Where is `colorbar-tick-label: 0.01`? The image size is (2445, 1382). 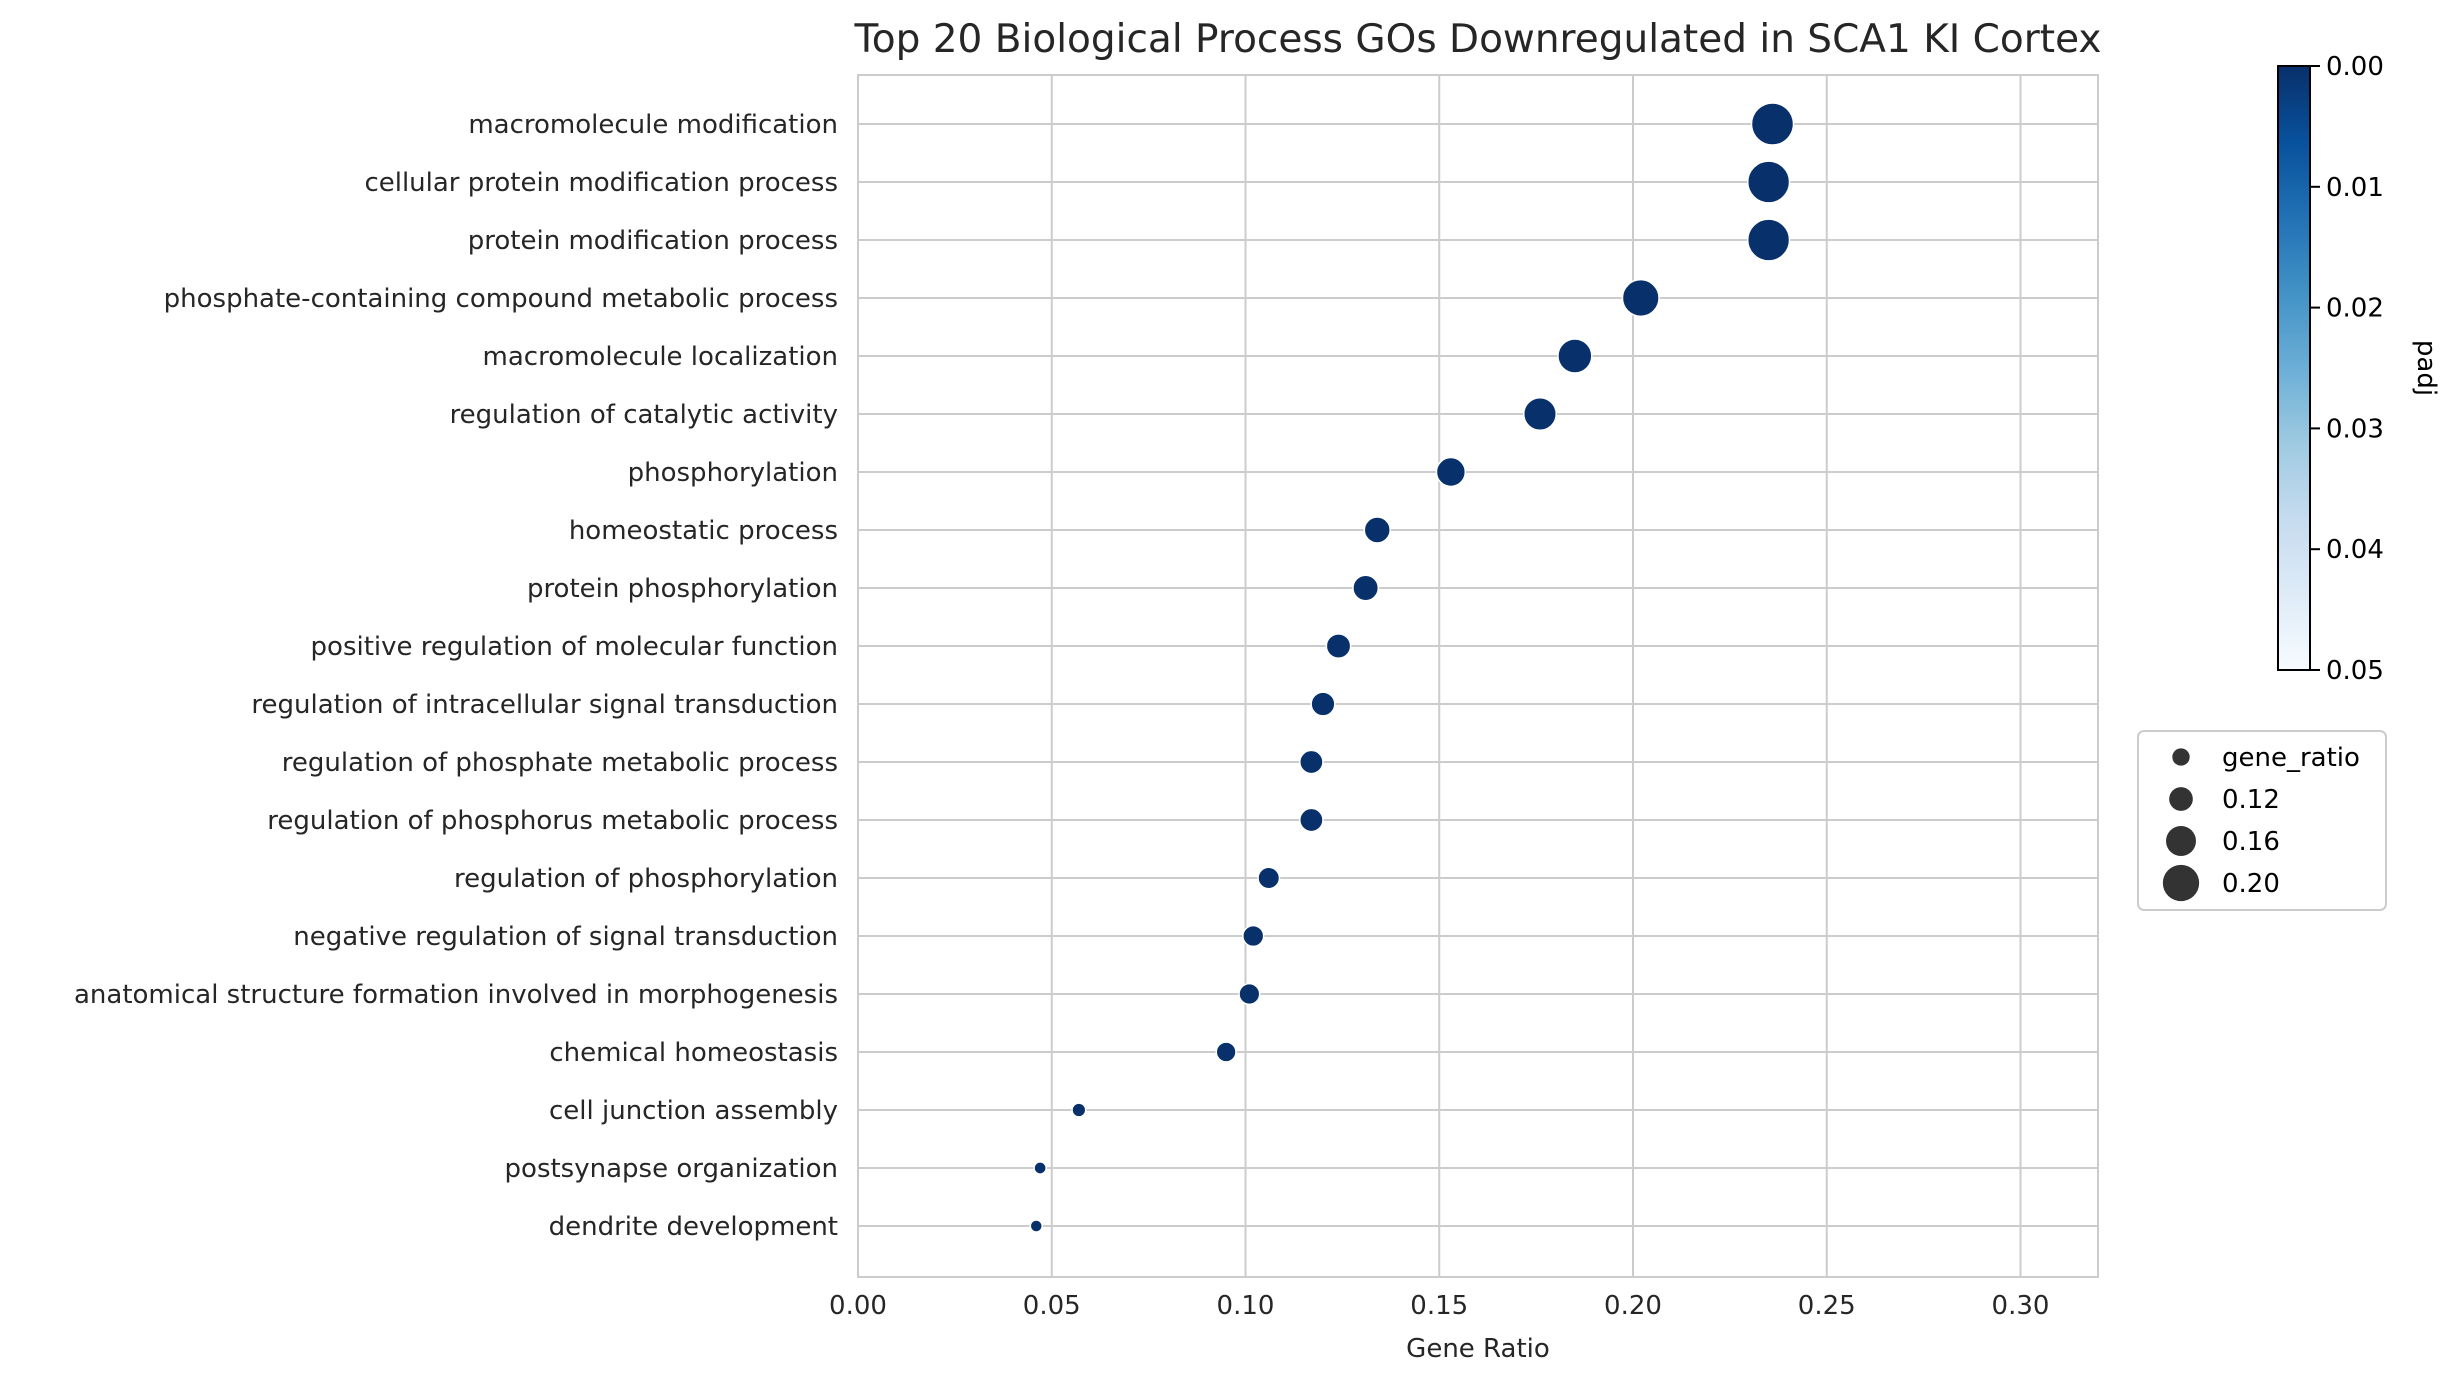 colorbar-tick-label: 0.01 is located at coordinates (2355, 188).